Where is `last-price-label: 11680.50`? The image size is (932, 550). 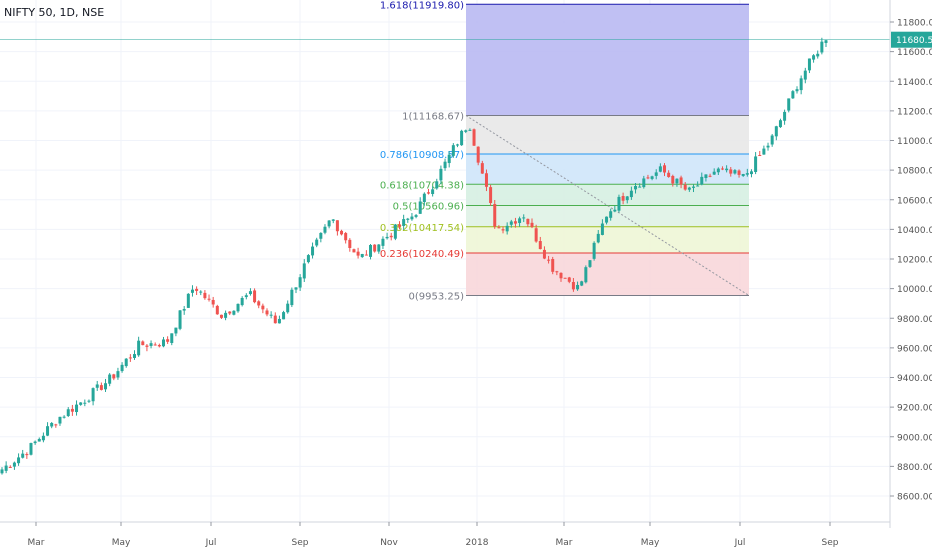
last-price-label: 11680.50 is located at coordinates (914, 41).